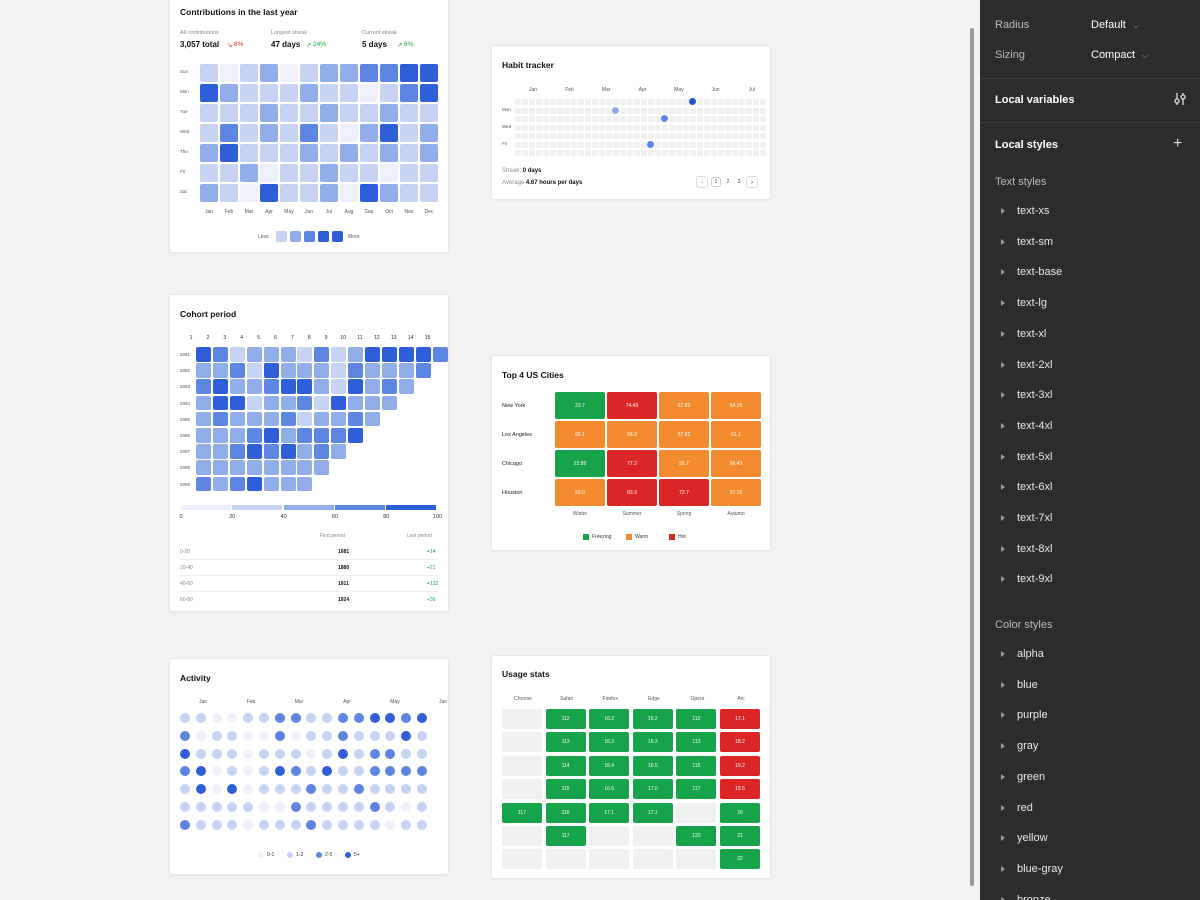 This screenshot has width=1200, height=900. What do you see at coordinates (736, 463) in the screenshot?
I see `temperature-cell: 56.43` at bounding box center [736, 463].